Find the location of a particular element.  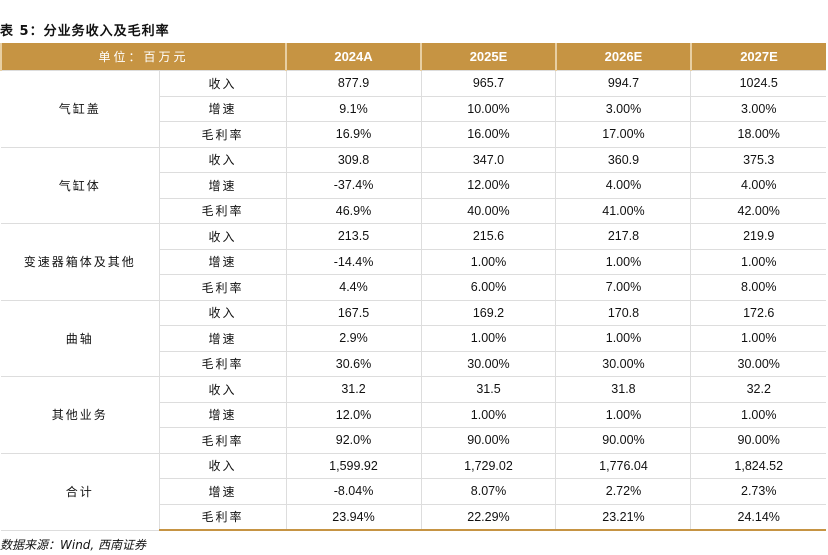

segment-name: 气缸体 is located at coordinates (80, 185).